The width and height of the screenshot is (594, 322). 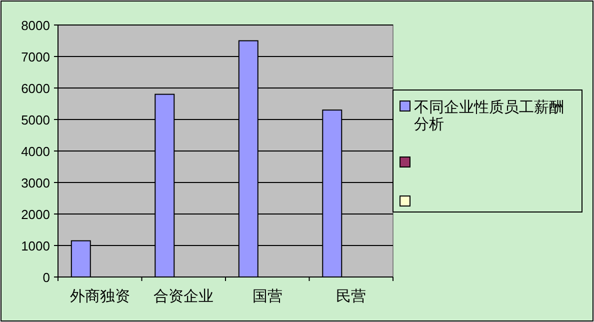 What do you see at coordinates (35, 246) in the screenshot?
I see `y-tick-label: 1000` at bounding box center [35, 246].